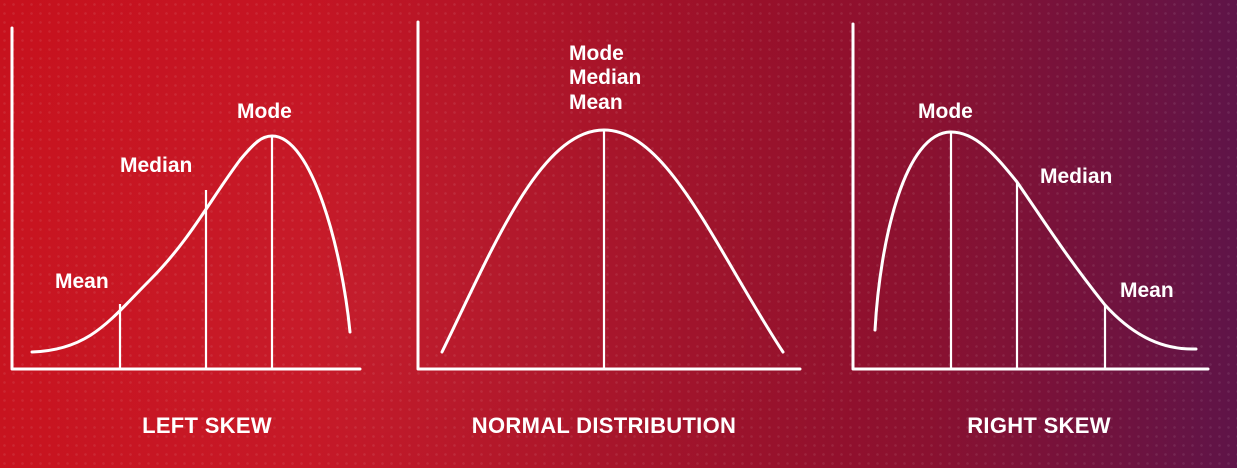 This screenshot has width=1237, height=468. I want to click on left-skew-mean-label: Mean, so click(82, 281).